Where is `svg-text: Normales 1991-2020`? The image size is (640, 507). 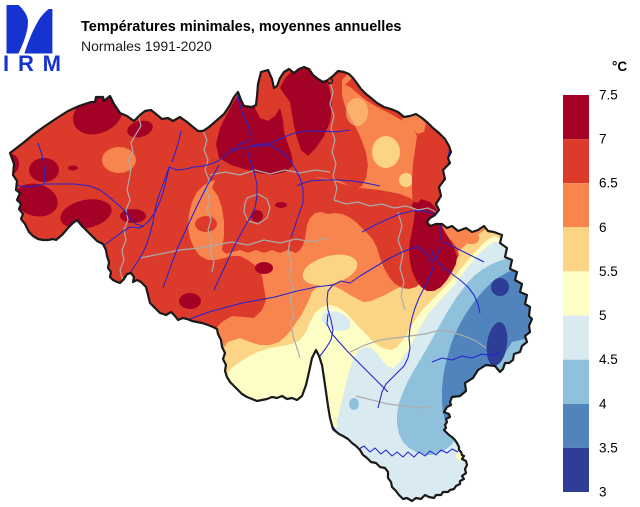
svg-text: Normales 1991-2020 is located at coordinates (146, 46).